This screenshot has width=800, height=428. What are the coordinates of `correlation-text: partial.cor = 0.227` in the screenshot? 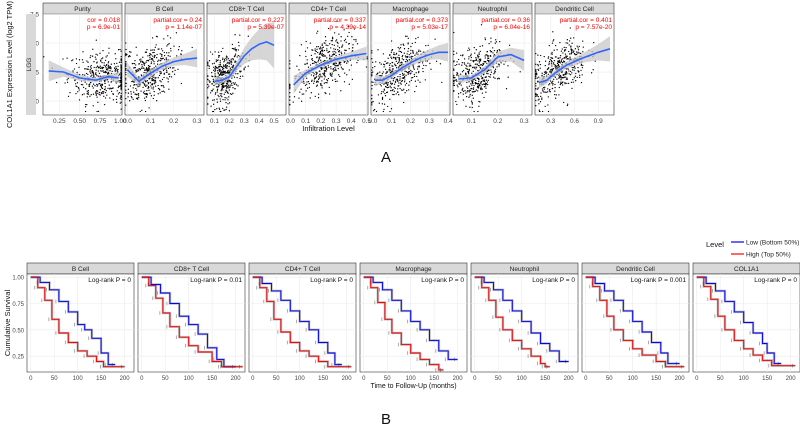 It's located at (258, 20).